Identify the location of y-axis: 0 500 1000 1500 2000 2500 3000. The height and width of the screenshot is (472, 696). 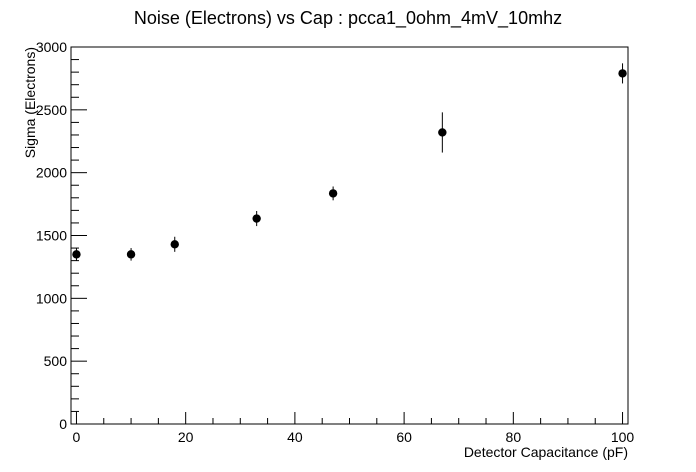
(61, 235).